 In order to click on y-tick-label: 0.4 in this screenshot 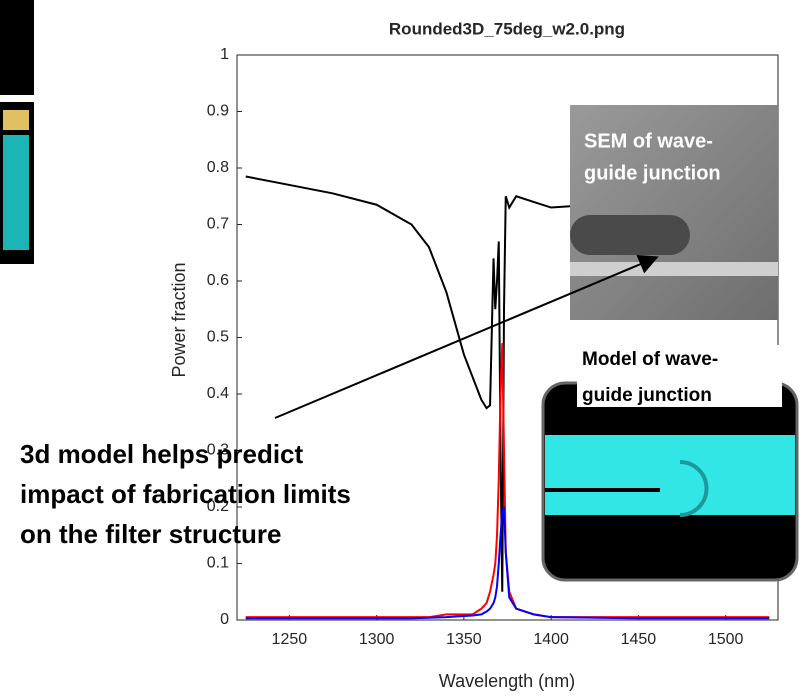, I will do `click(218, 393)`.